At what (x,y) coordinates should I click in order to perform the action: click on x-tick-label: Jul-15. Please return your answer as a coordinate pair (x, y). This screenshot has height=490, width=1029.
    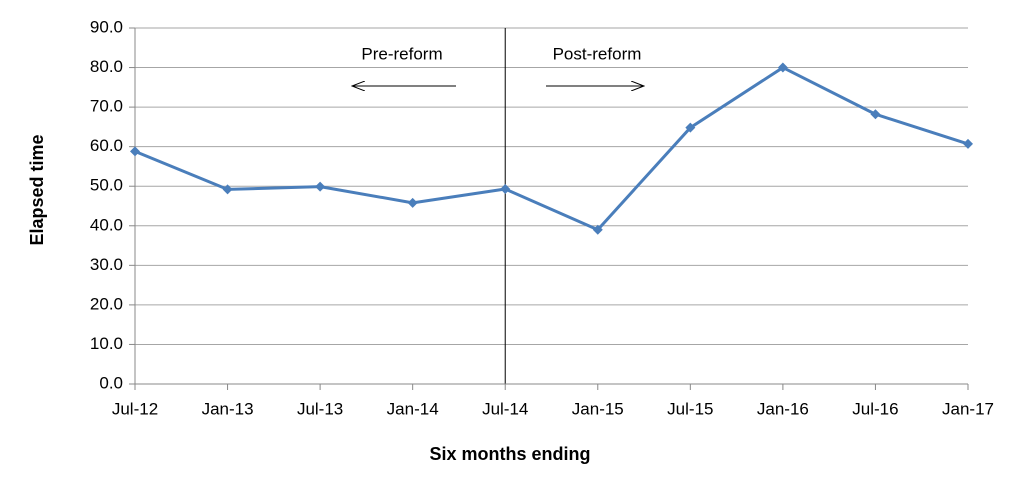
    Looking at the image, I should click on (690, 408).